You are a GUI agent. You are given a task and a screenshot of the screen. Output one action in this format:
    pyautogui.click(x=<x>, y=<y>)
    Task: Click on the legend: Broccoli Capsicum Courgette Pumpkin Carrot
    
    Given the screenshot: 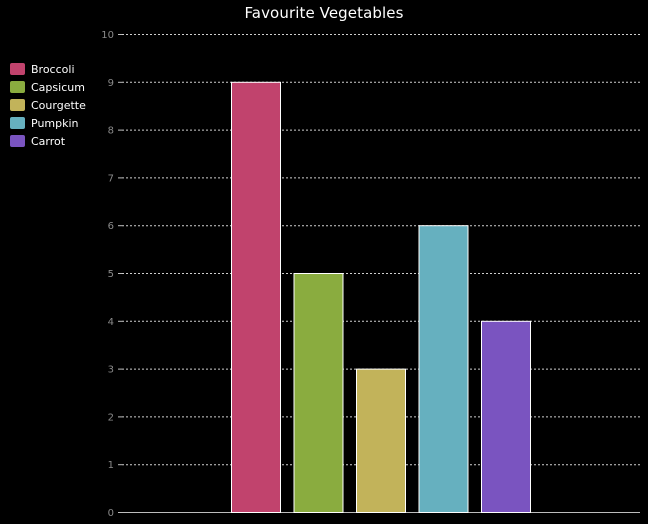 What is the action you would take?
    pyautogui.click(x=48, y=105)
    